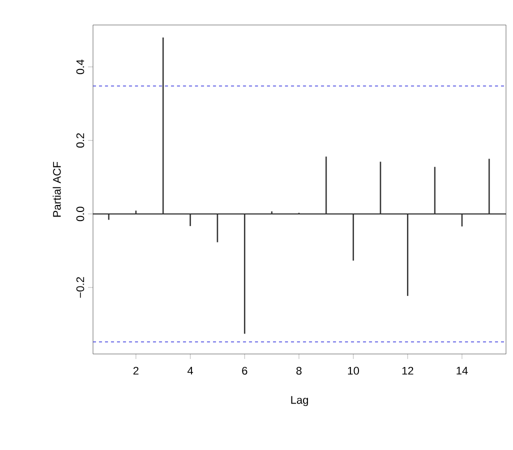  Describe the element at coordinates (80, 67) in the screenshot. I see `y-tick-label: 0.4` at that location.